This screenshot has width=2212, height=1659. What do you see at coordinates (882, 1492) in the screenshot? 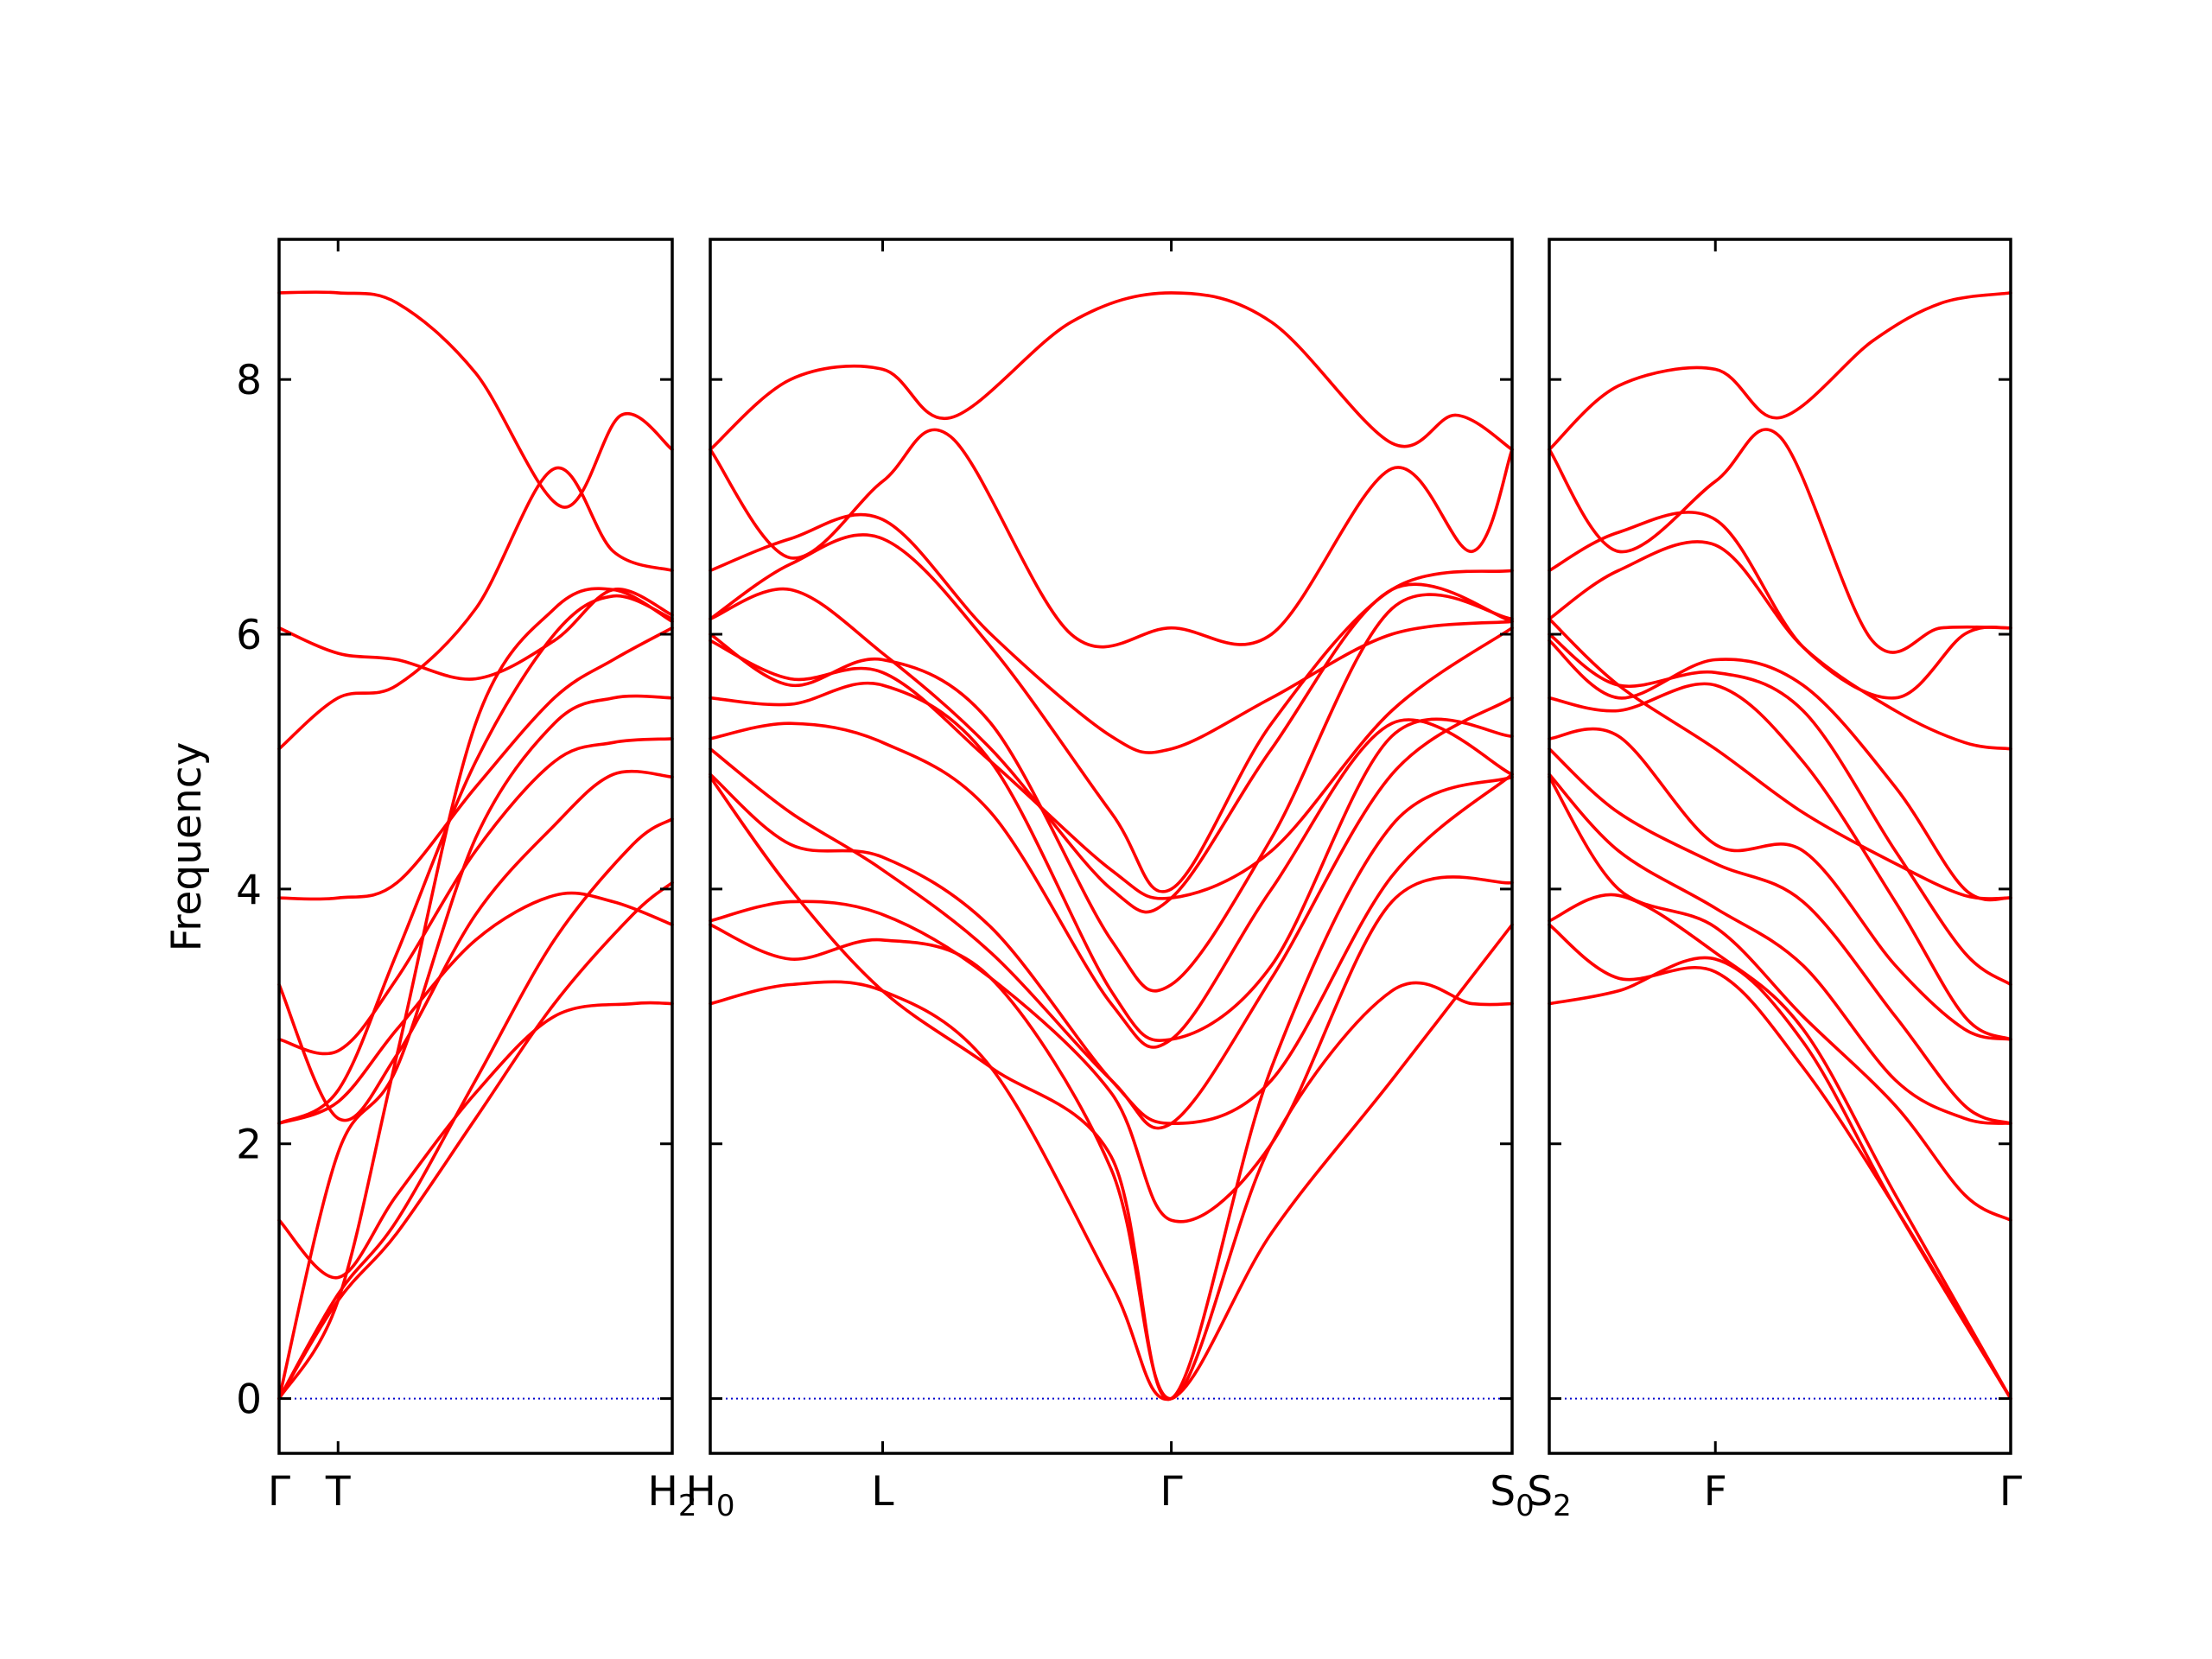
I see `x-tick-label: L` at bounding box center [882, 1492].